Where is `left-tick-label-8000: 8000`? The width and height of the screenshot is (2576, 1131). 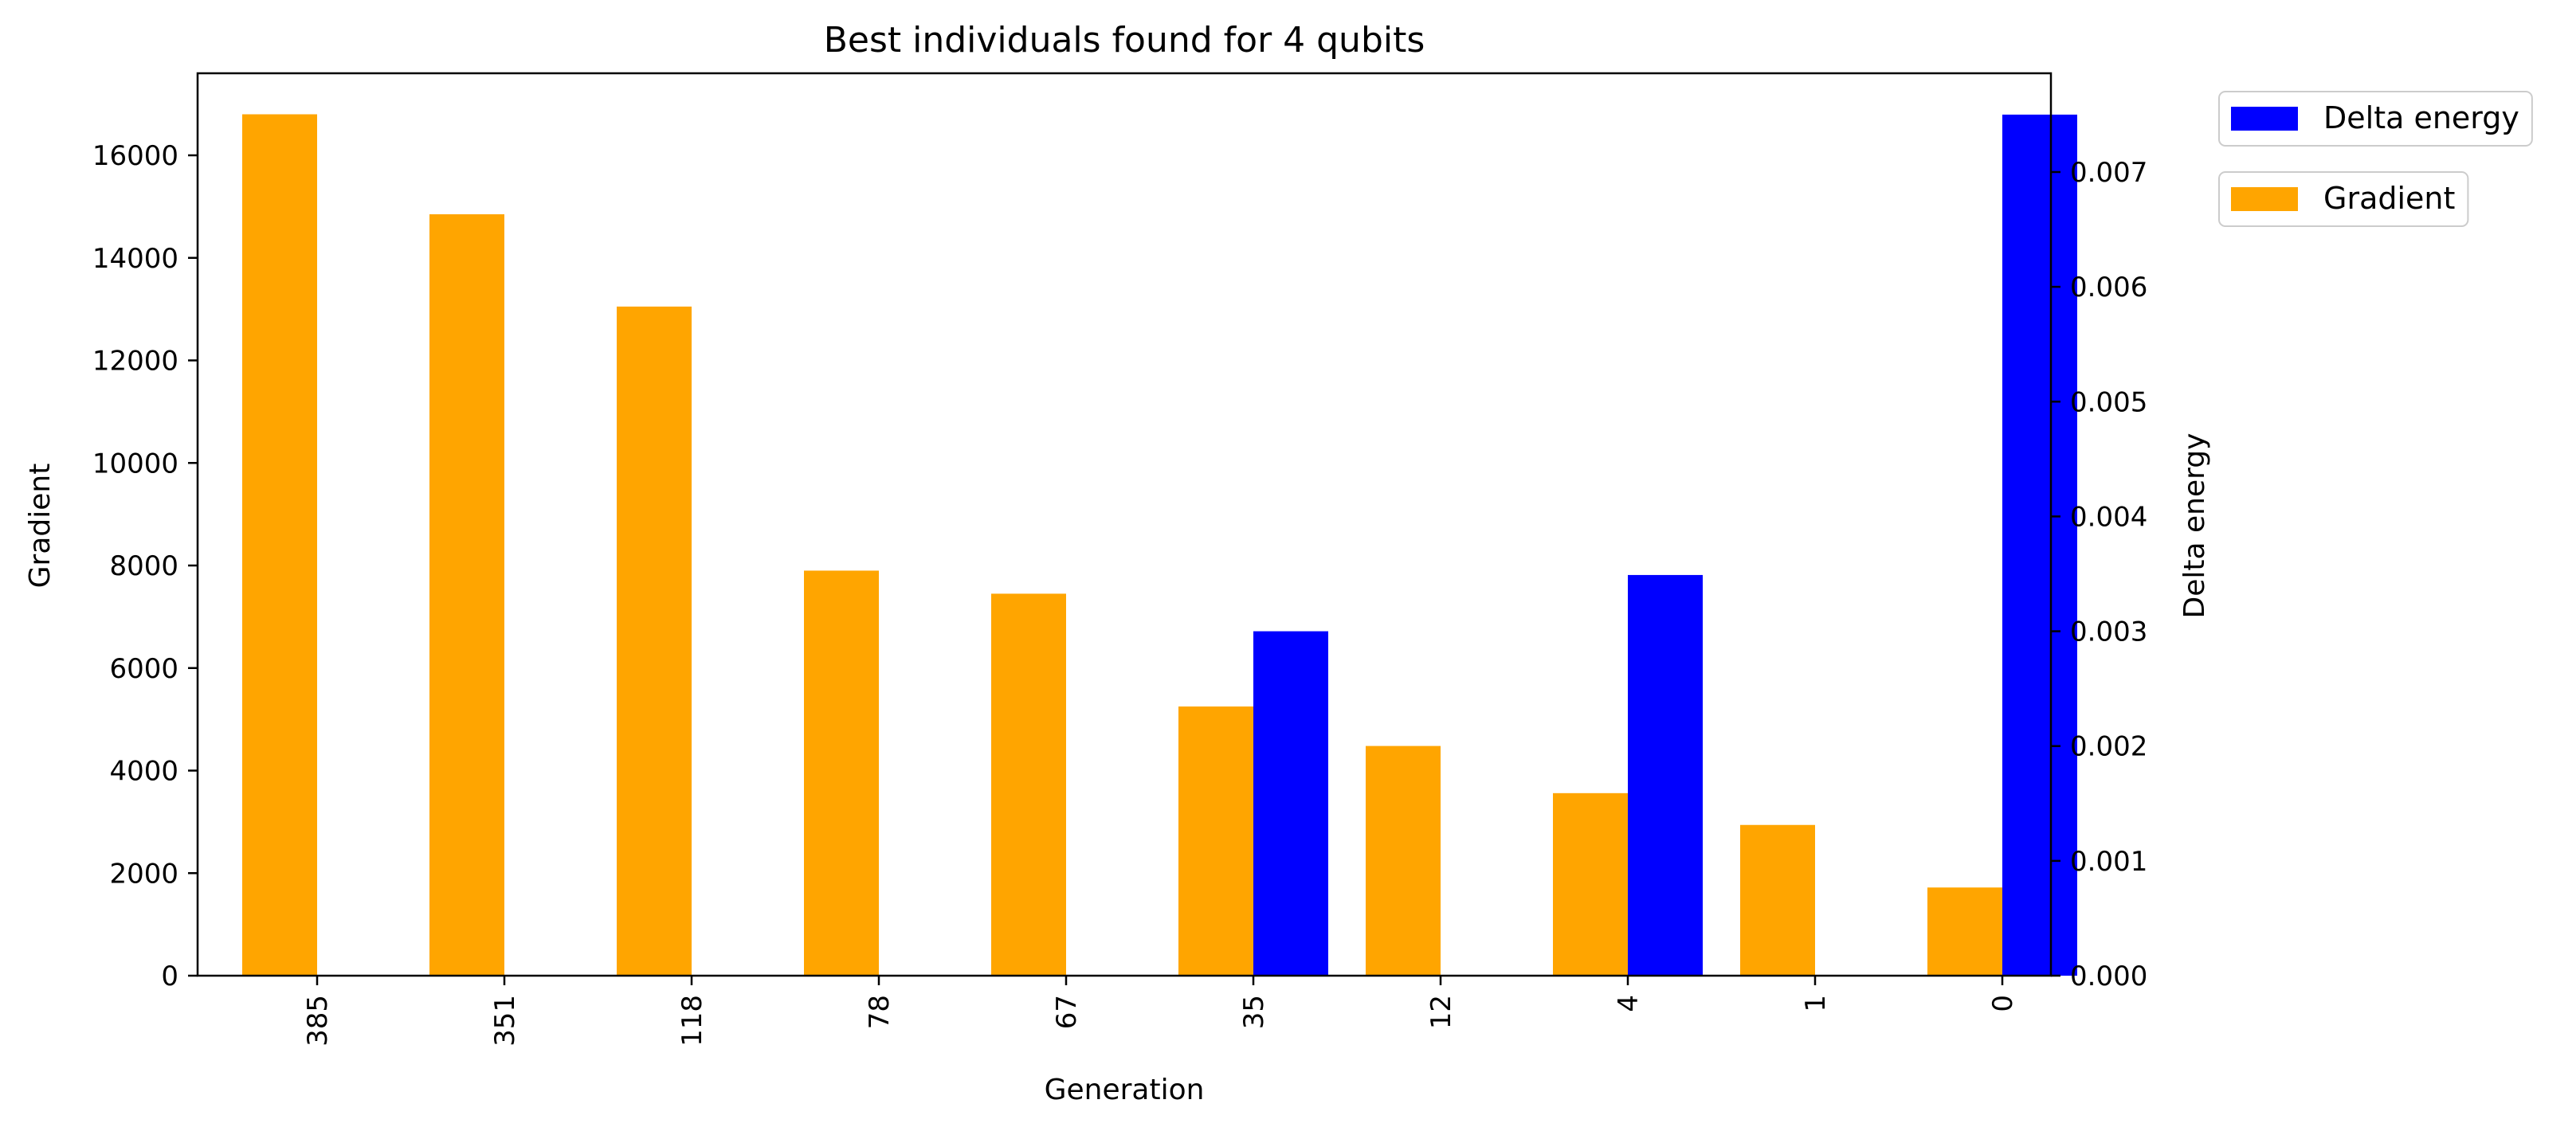 left-tick-label-8000: 8000 is located at coordinates (143, 566).